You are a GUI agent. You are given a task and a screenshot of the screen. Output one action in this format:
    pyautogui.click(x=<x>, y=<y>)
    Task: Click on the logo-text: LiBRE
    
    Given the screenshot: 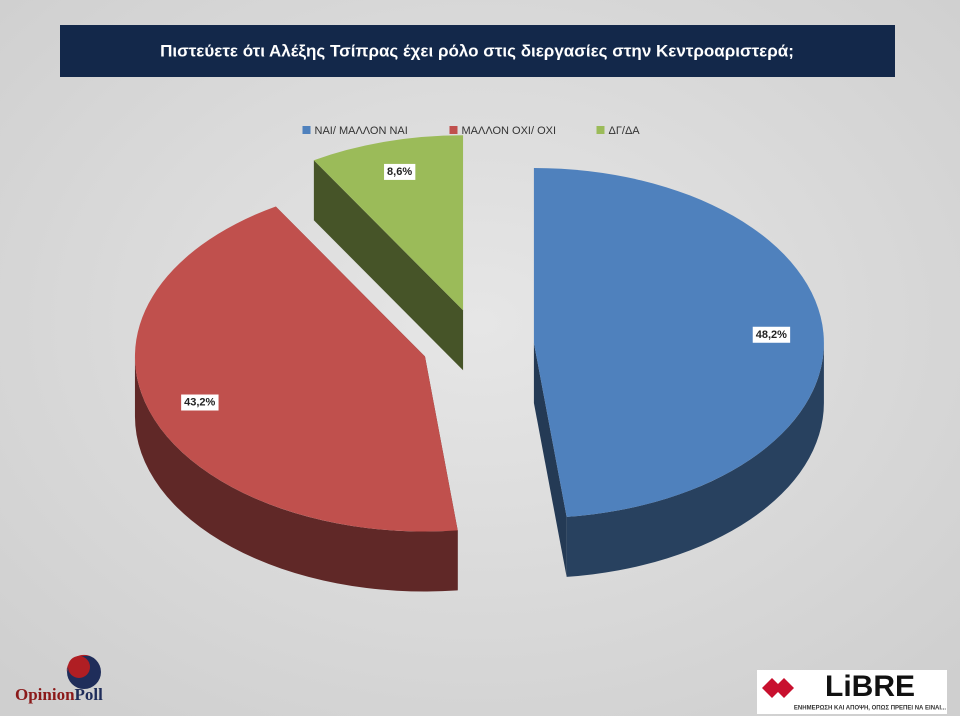 What is the action you would take?
    pyautogui.click(x=870, y=686)
    